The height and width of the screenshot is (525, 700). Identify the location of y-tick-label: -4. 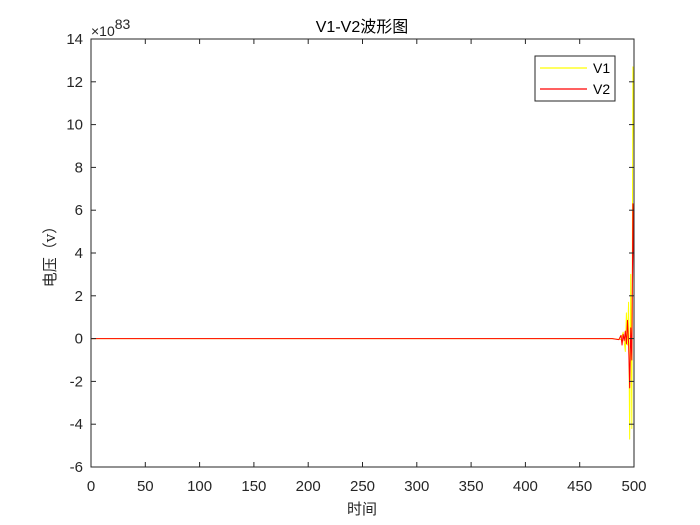
(76, 424).